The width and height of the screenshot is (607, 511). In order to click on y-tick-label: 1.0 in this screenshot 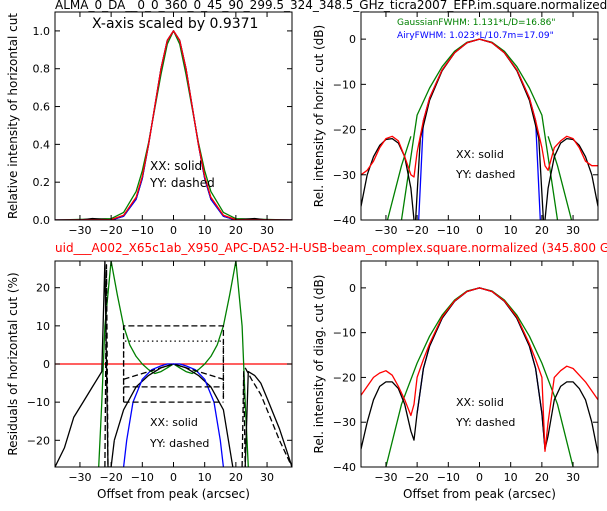, I will do `click(42, 31)`.